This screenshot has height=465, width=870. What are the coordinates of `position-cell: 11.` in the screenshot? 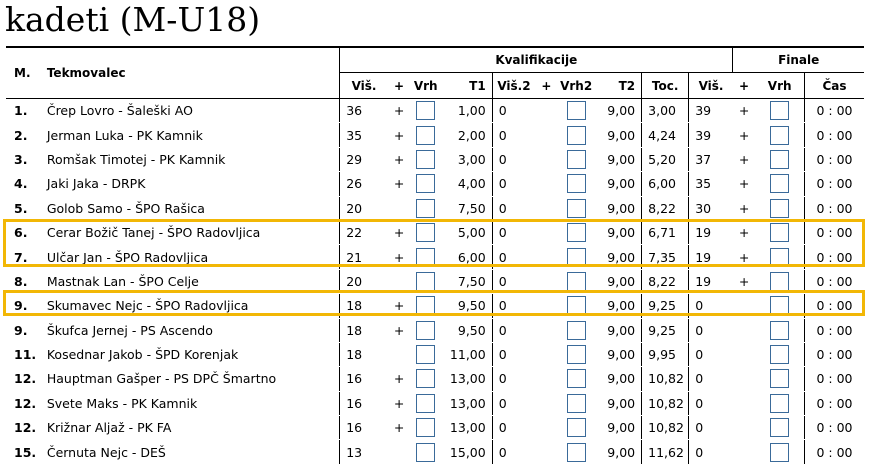 It's located at (24, 355).